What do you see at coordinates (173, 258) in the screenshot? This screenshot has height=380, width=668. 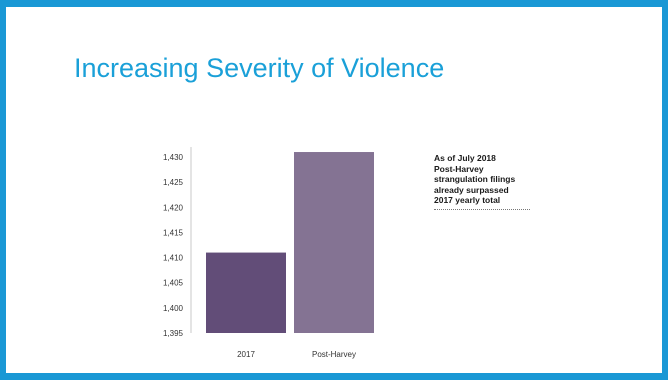 I see `y-tick-label: 1,410` at bounding box center [173, 258].